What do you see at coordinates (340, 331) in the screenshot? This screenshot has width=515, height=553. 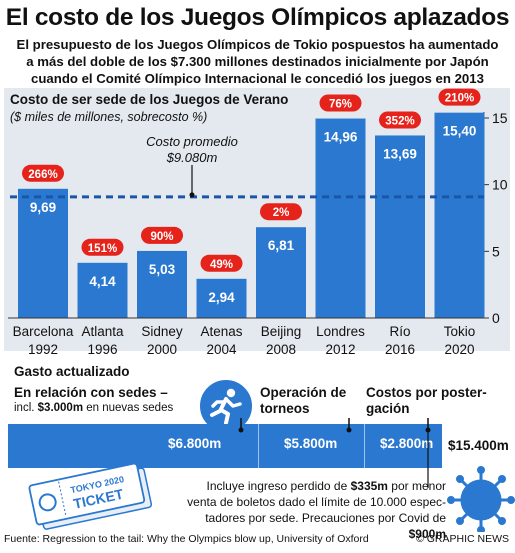 I see `x-tick-label-city: Londres` at bounding box center [340, 331].